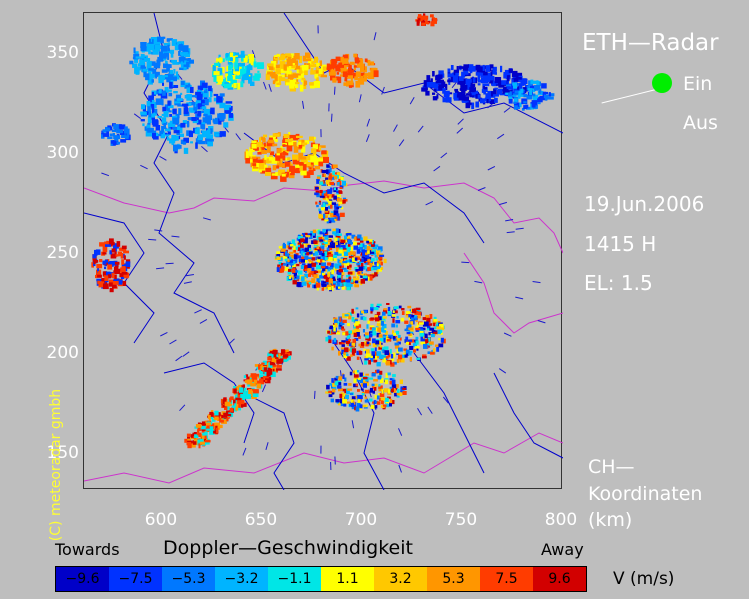  What do you see at coordinates (347, 579) in the screenshot?
I see `colorbar-value: 1.1` at bounding box center [347, 579].